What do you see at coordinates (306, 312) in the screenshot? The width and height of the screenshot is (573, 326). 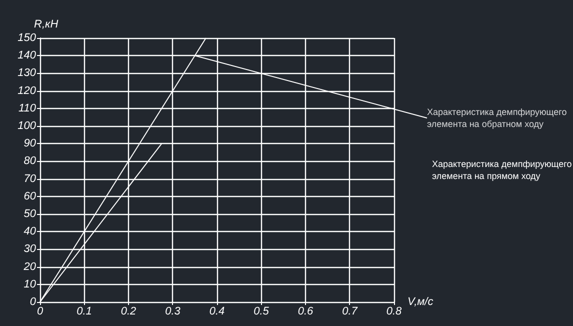 I see `x-tick-label: 0.6` at bounding box center [306, 312].